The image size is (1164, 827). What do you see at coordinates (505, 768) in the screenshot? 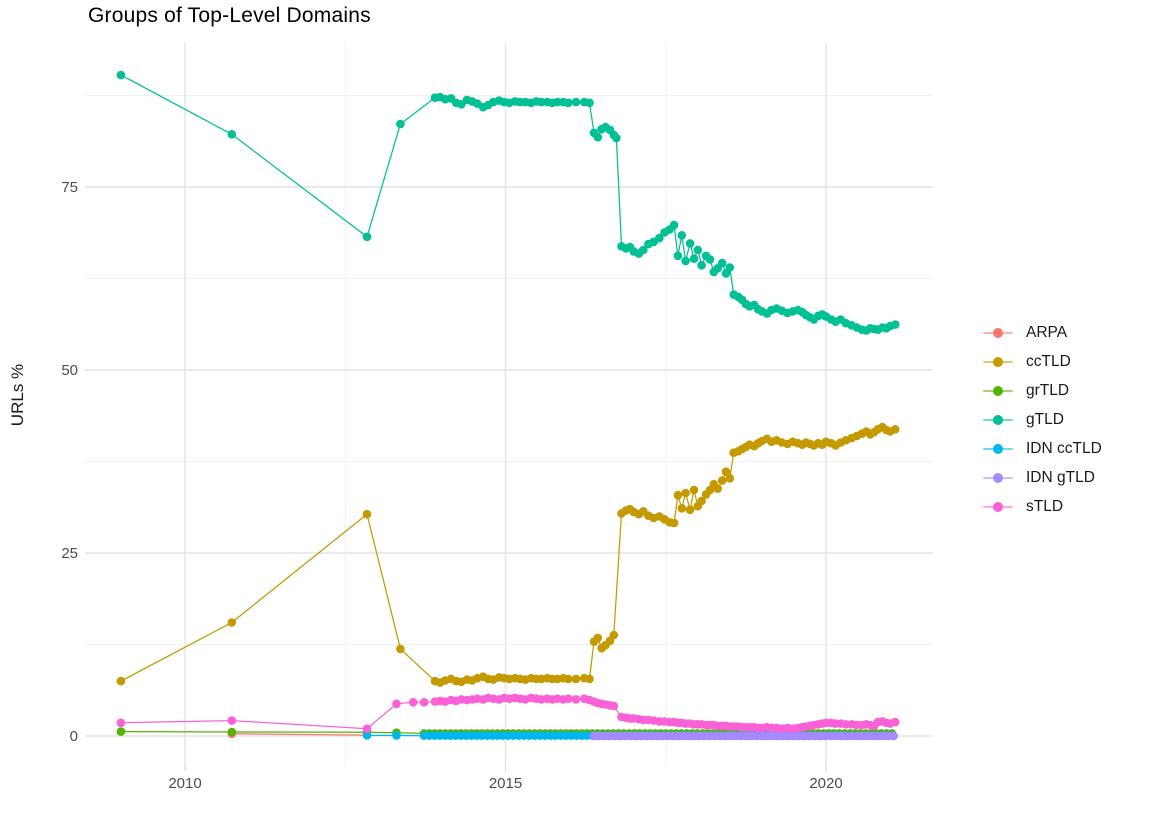
I see `axis-ticks` at bounding box center [505, 768].